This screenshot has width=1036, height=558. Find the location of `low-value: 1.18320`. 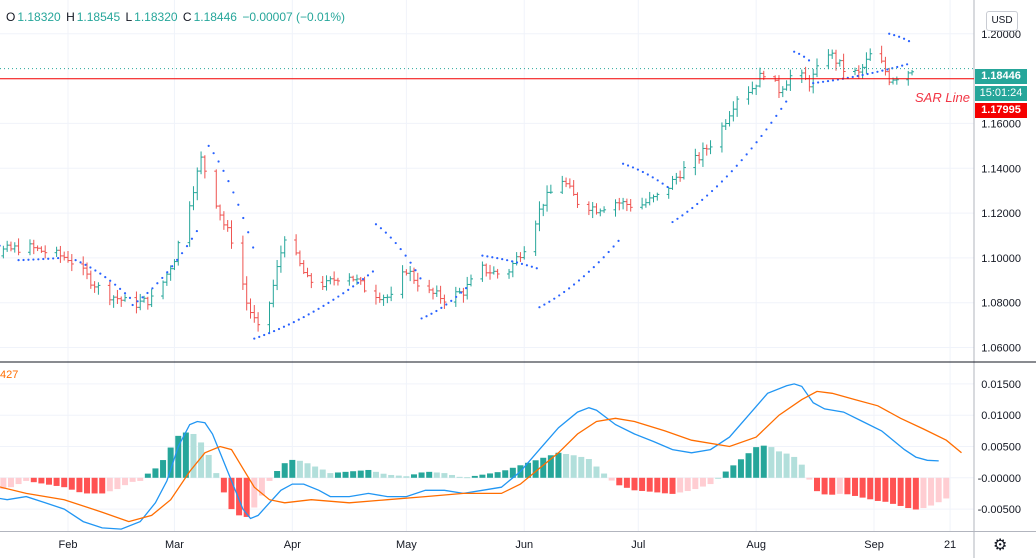

low-value: 1.18320 is located at coordinates (156, 17).